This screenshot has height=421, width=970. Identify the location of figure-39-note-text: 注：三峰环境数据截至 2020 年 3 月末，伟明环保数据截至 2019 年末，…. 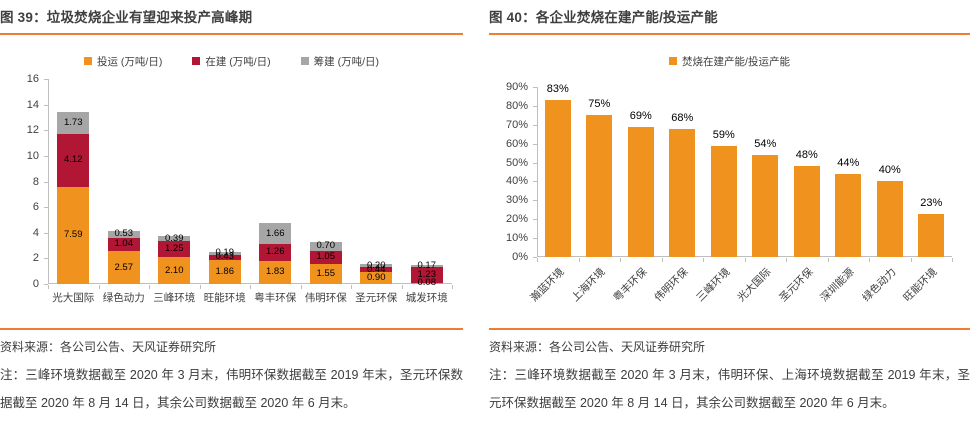
(231, 389).